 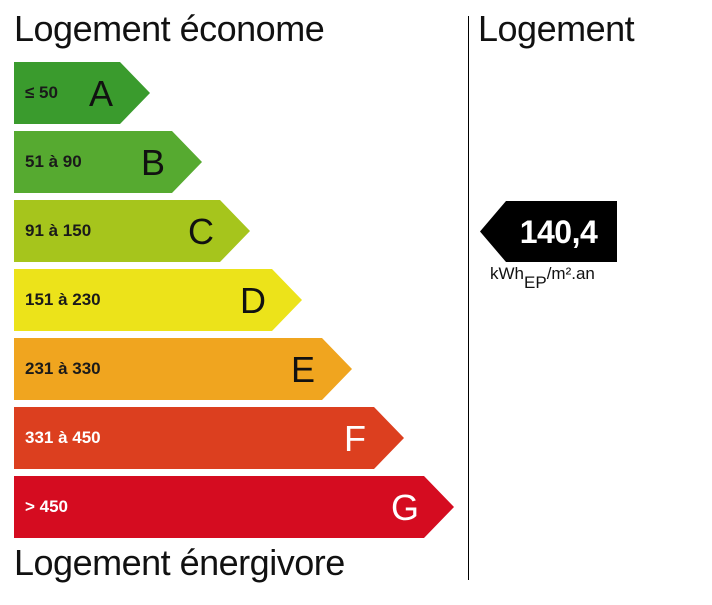 I want to click on column-title-logement: Logement, so click(x=556, y=28).